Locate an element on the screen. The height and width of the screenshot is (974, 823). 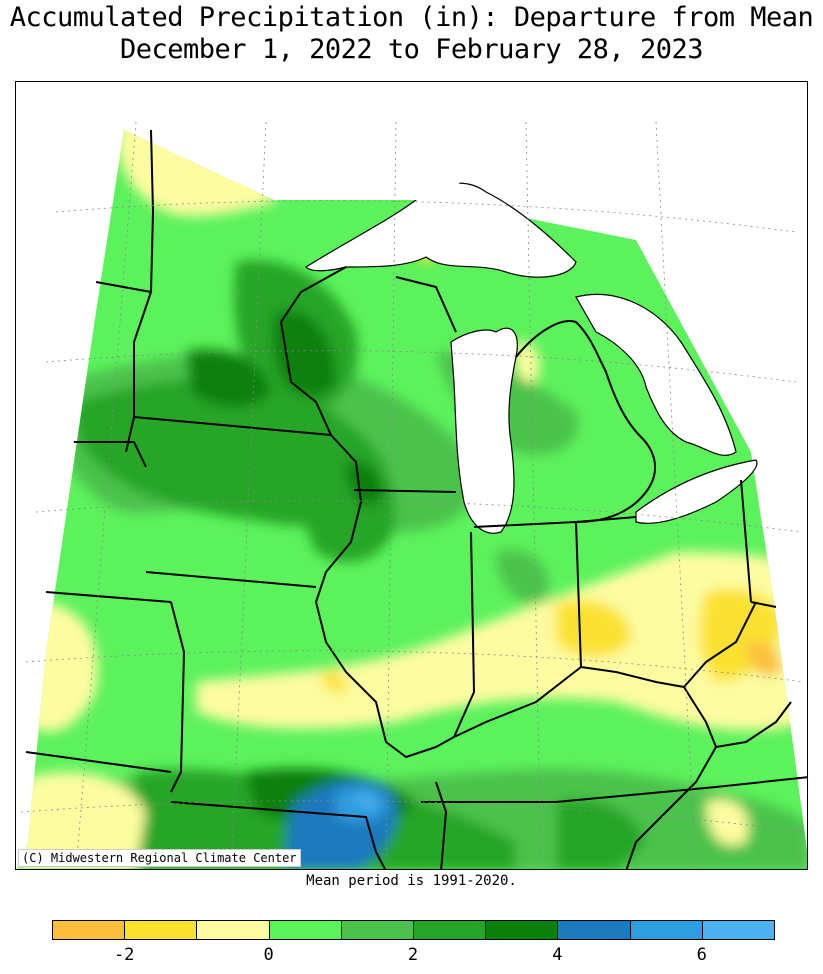
ky-wv-border is located at coordinates (737, 717).